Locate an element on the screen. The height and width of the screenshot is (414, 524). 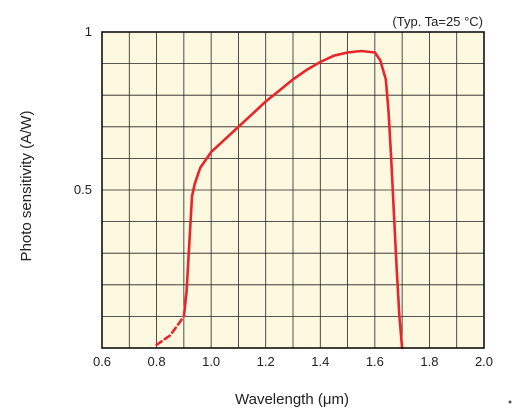
x-tick-label: 1.0 is located at coordinates (211, 361).